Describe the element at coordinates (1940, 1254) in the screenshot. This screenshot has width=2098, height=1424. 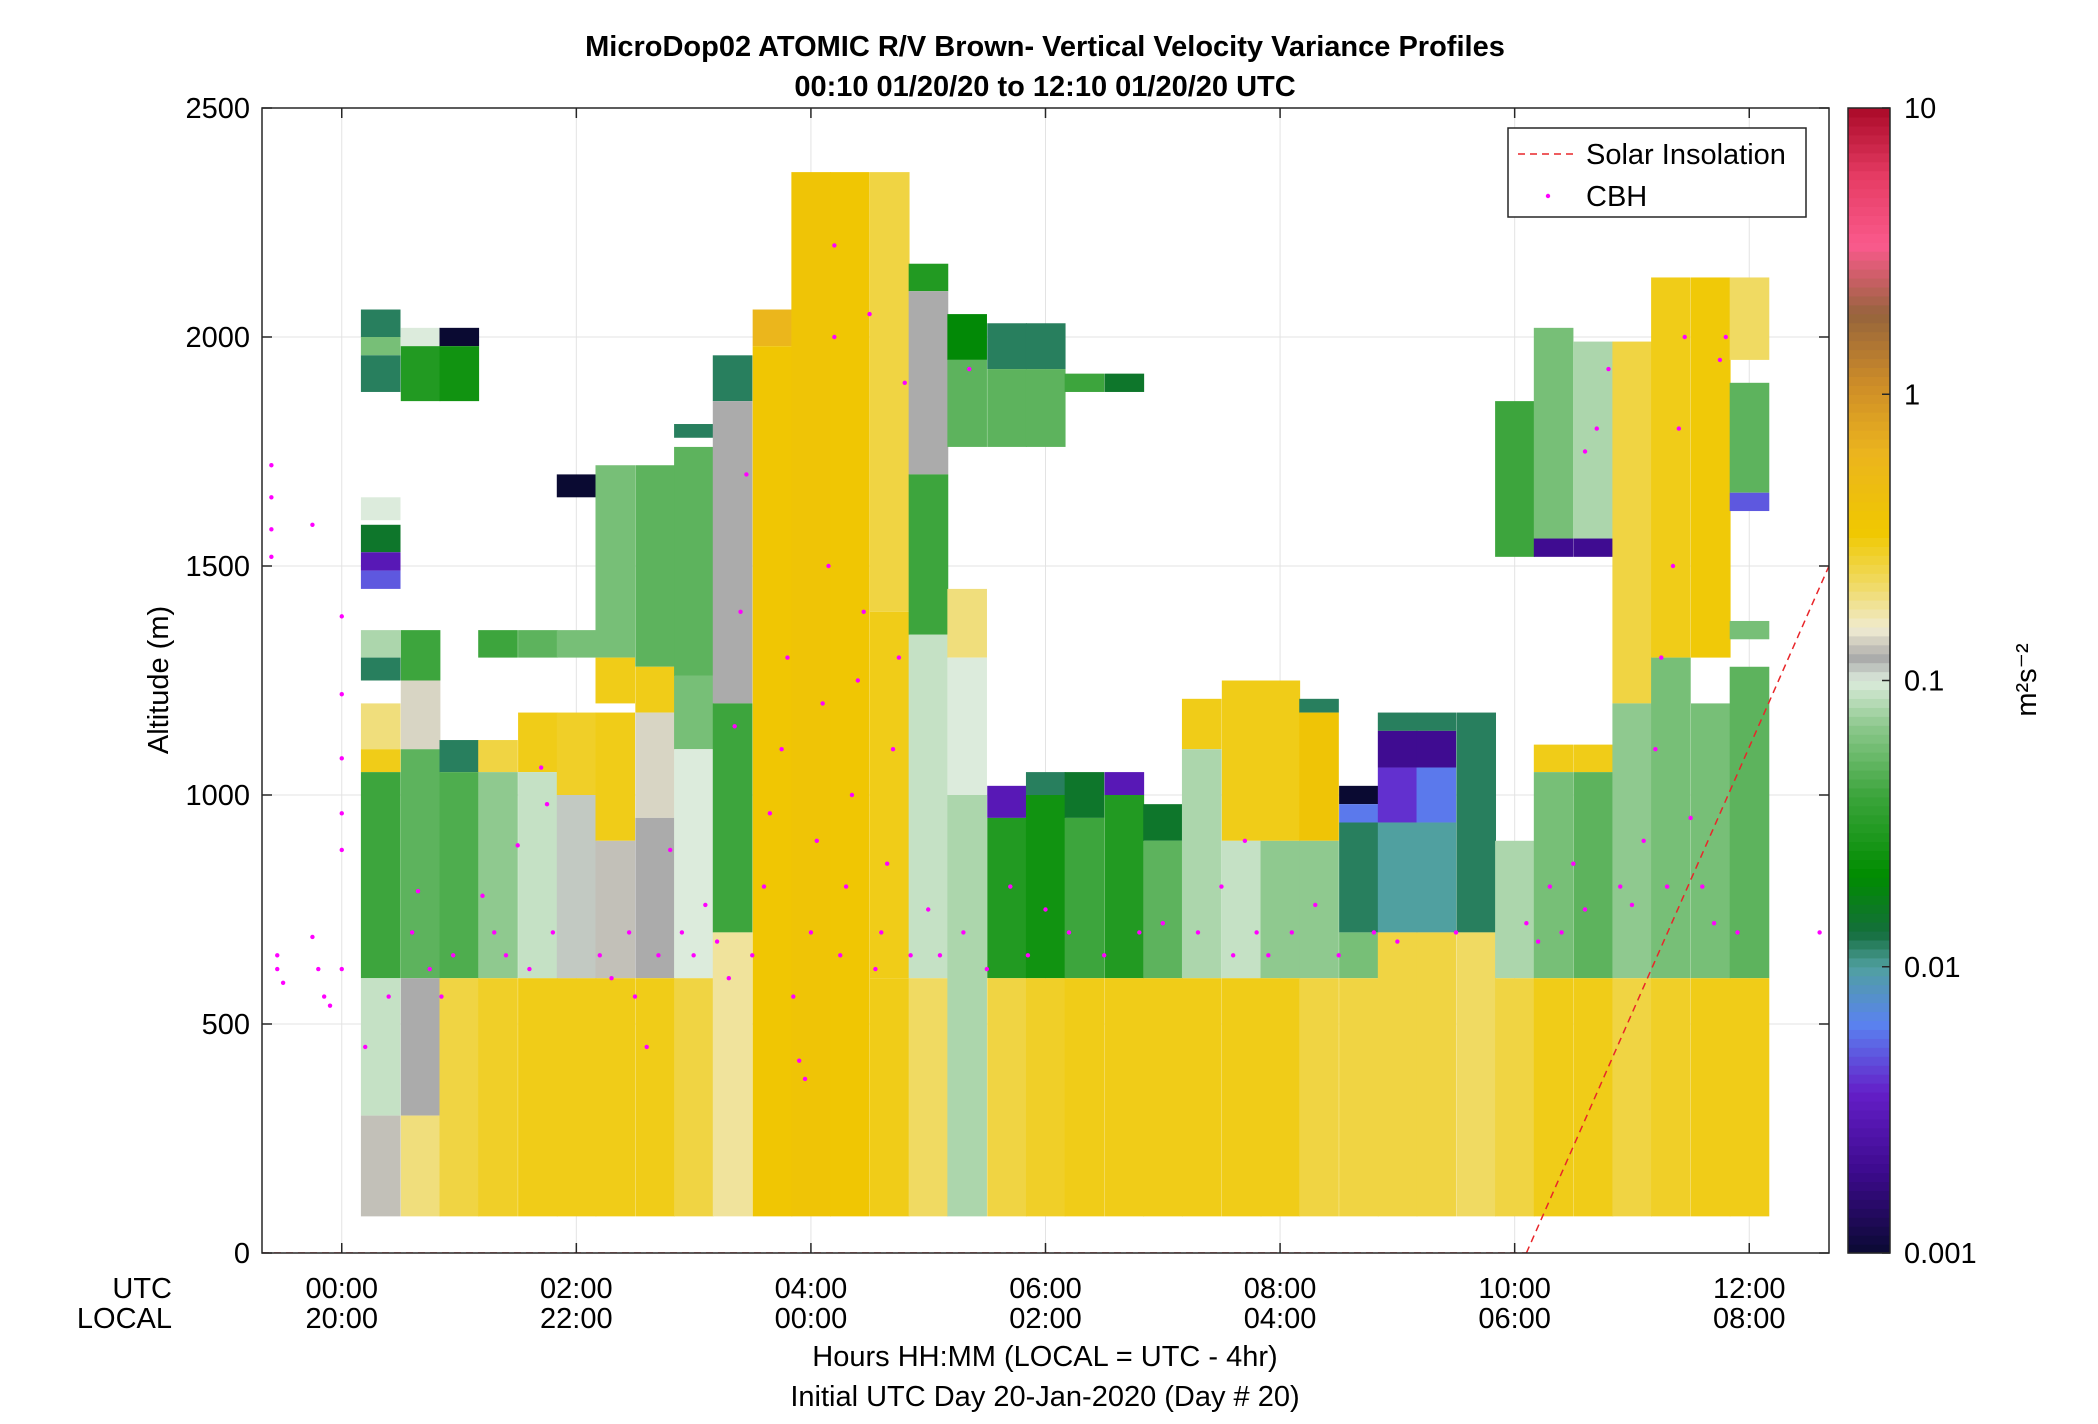
I see `colorbar-tick-label: 0.001` at that location.